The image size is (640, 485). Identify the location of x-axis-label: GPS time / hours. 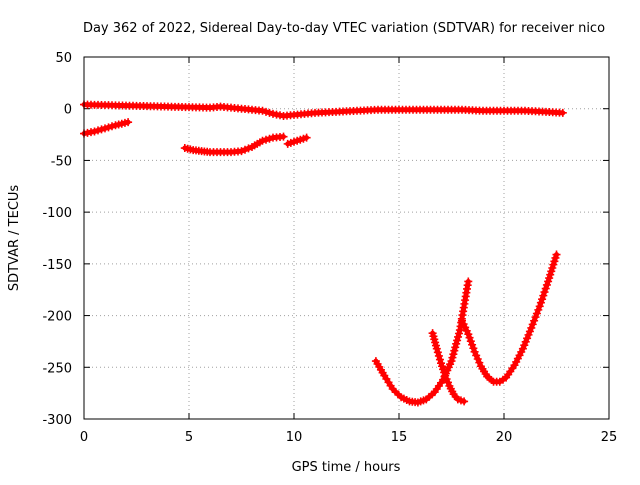
(346, 467).